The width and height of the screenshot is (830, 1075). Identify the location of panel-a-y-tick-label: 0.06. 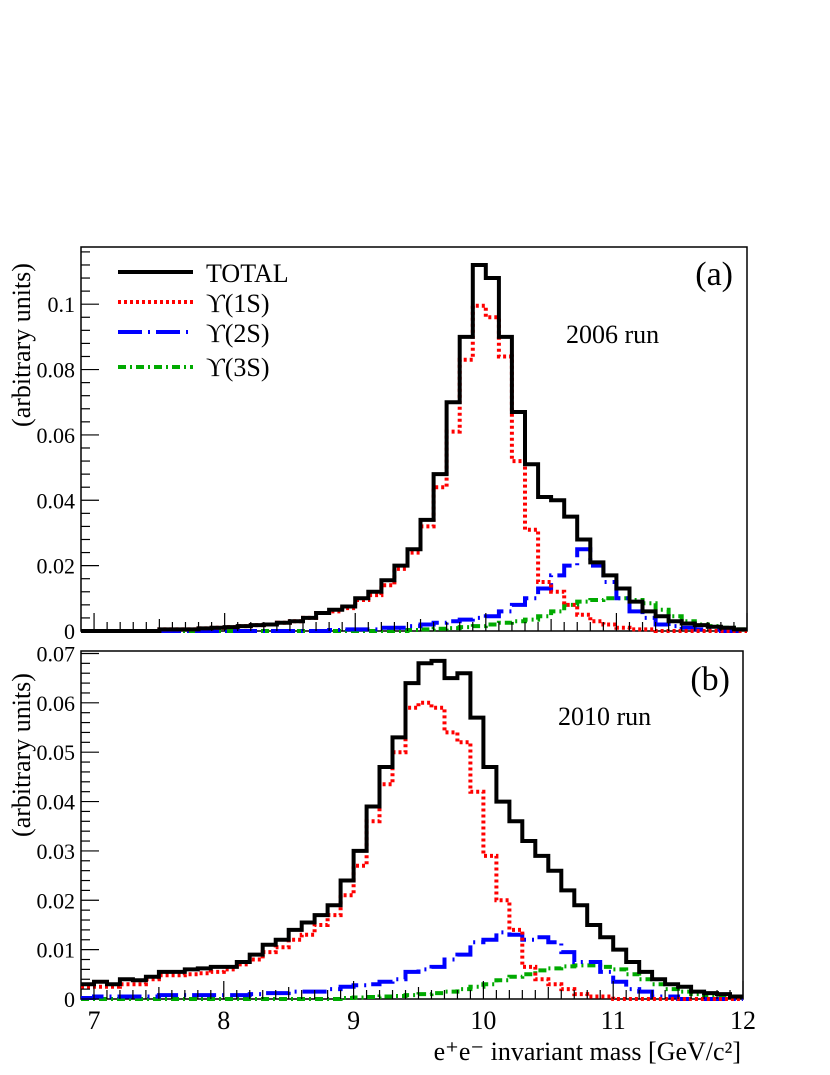
(56, 435).